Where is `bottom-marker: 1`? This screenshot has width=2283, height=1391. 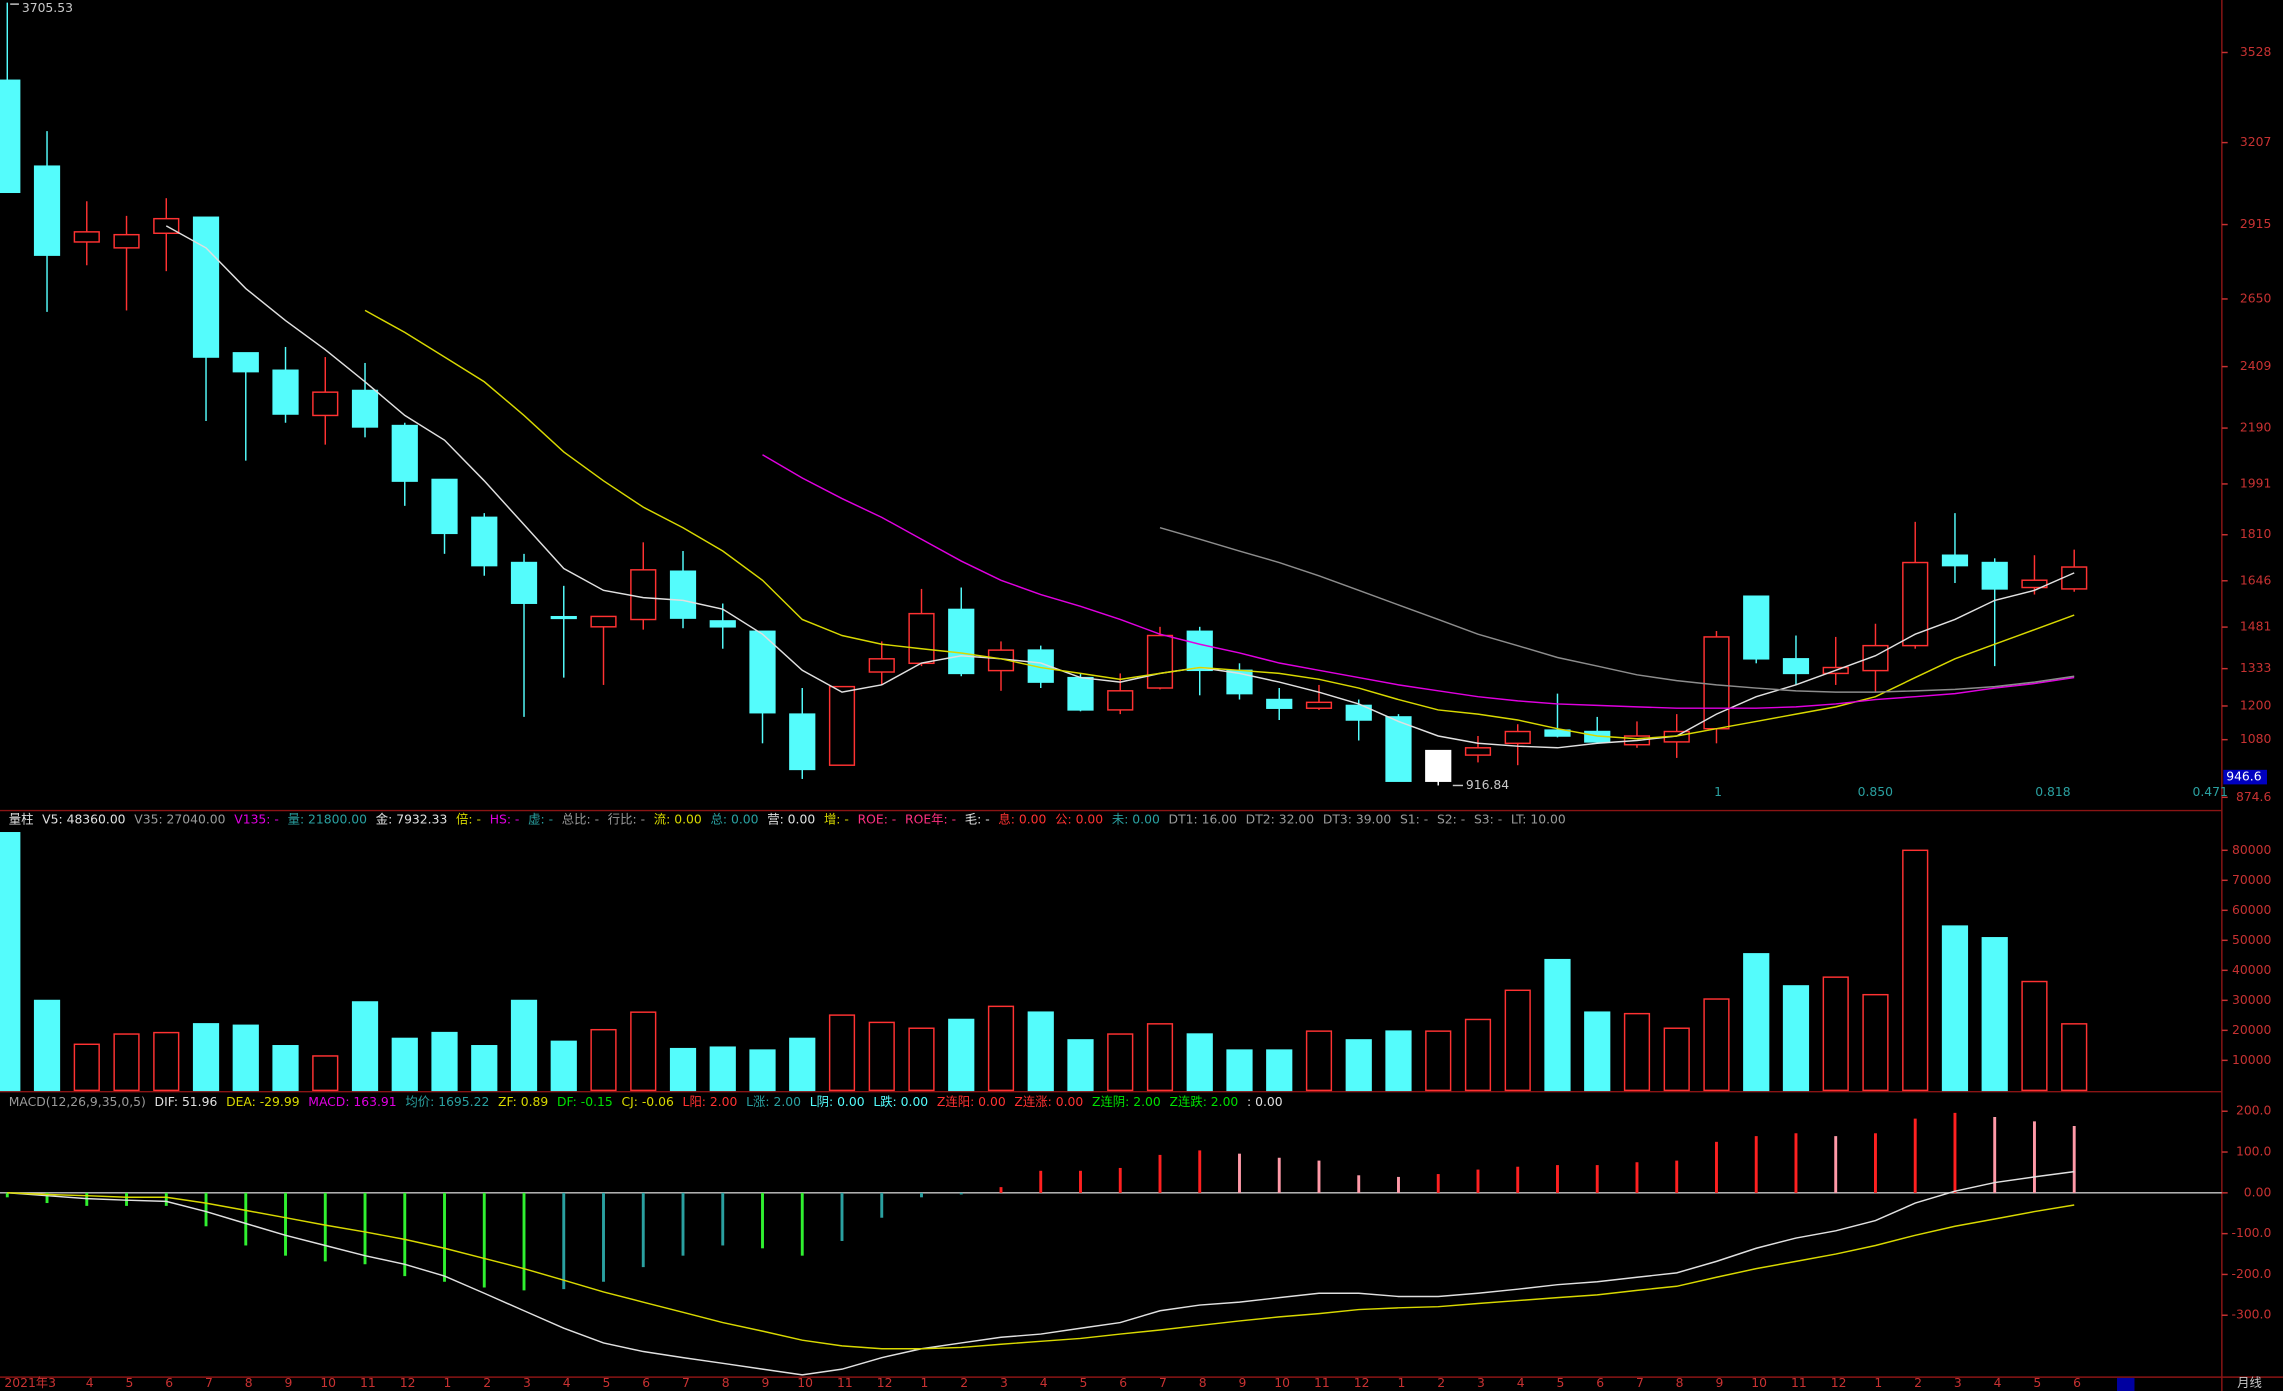 bottom-marker: 1 is located at coordinates (1718, 792).